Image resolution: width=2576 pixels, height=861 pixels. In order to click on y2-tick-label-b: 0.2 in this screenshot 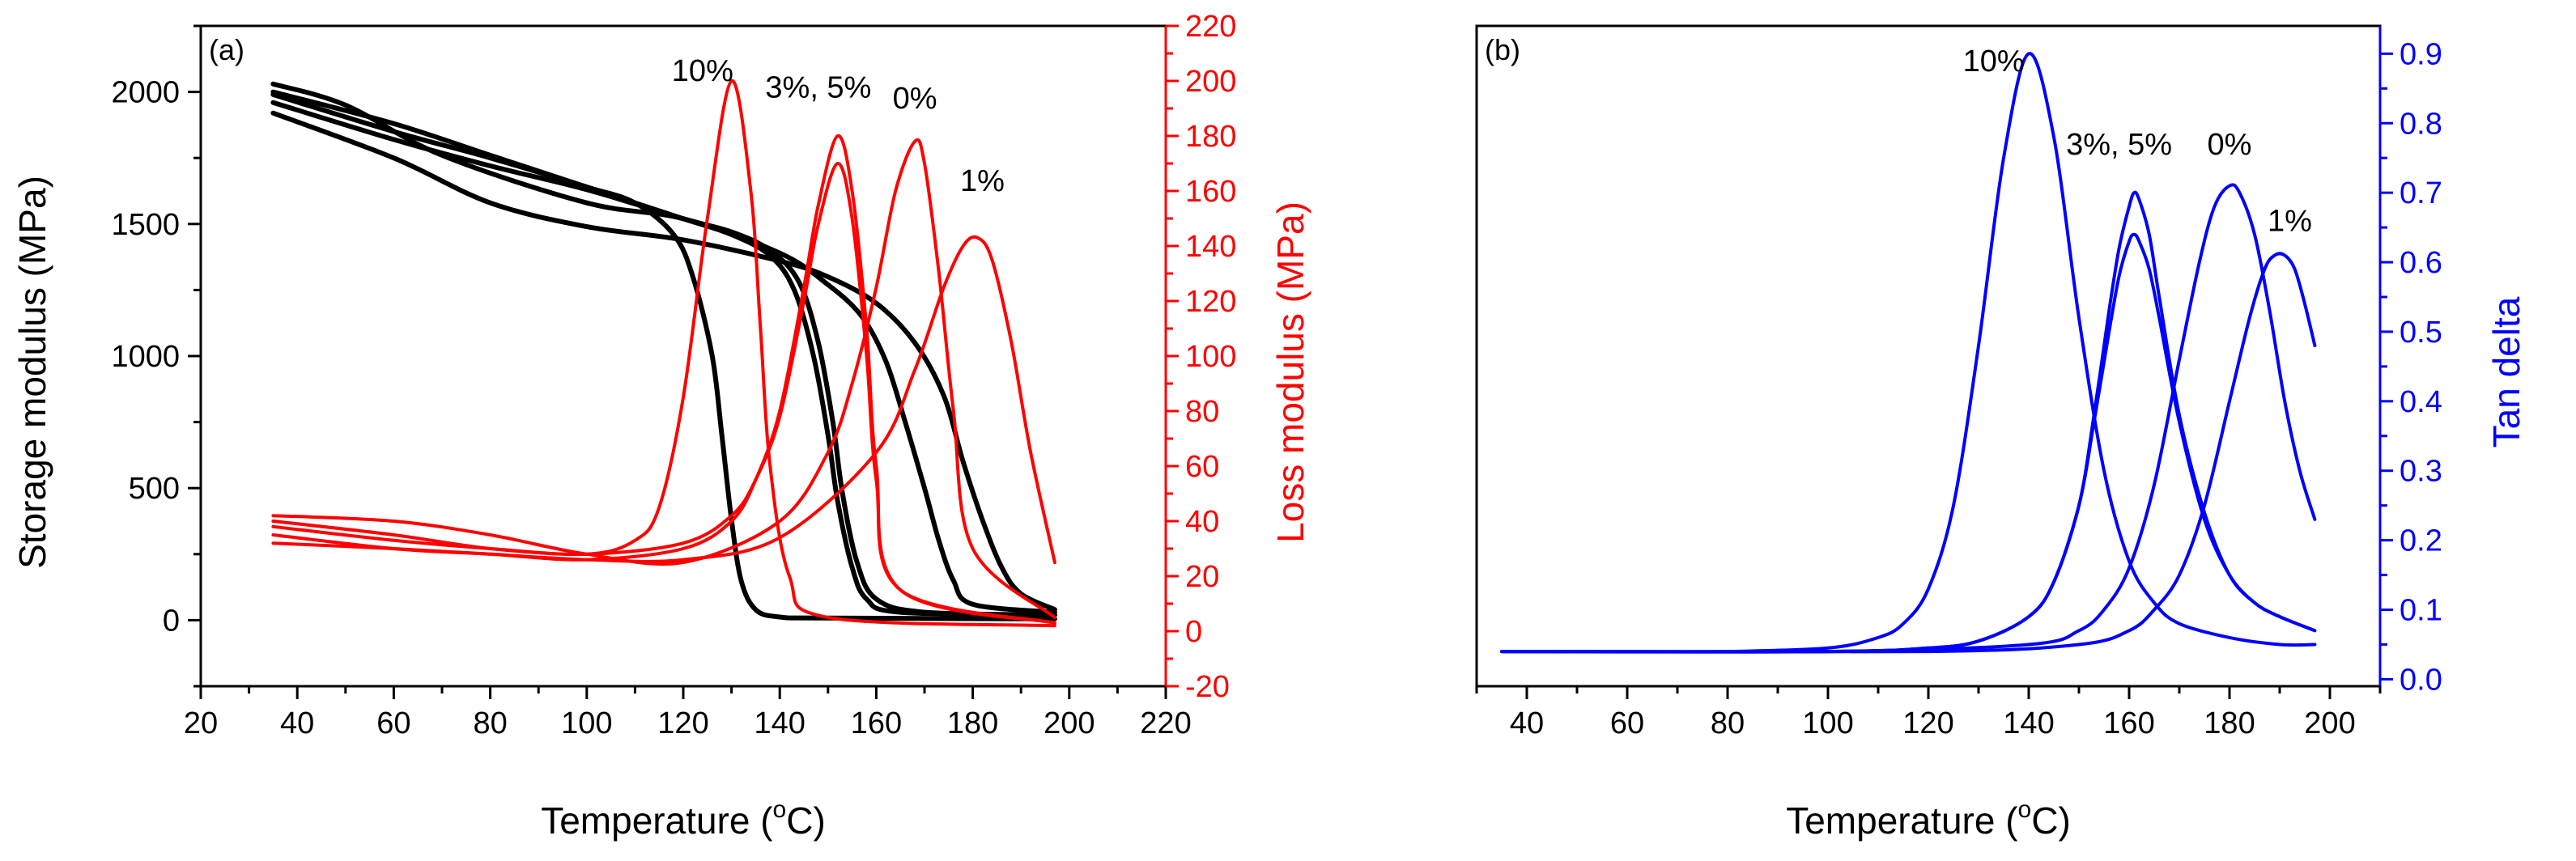, I will do `click(2421, 541)`.